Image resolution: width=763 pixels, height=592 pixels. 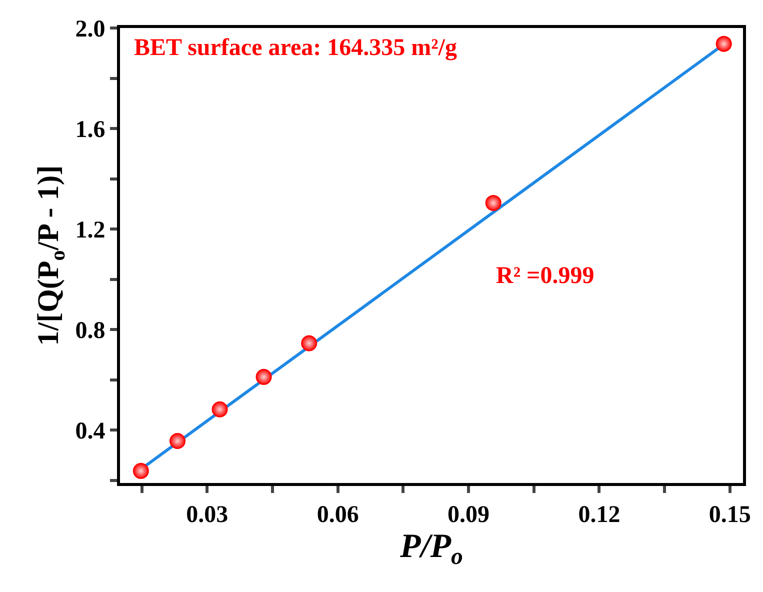 I want to click on annotation: BET surface area: 164.335 m²/g, so click(x=295, y=48).